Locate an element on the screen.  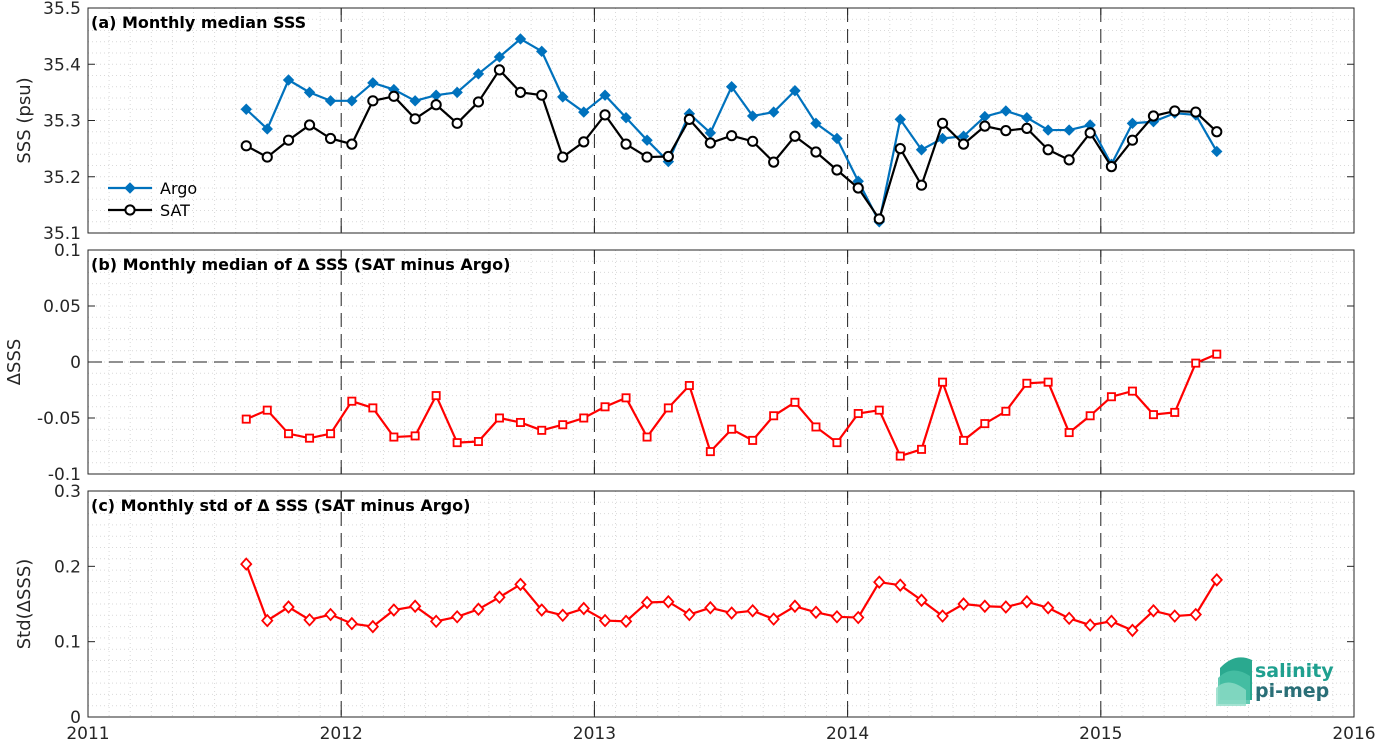
legend-label: Argo is located at coordinates (178, 188).